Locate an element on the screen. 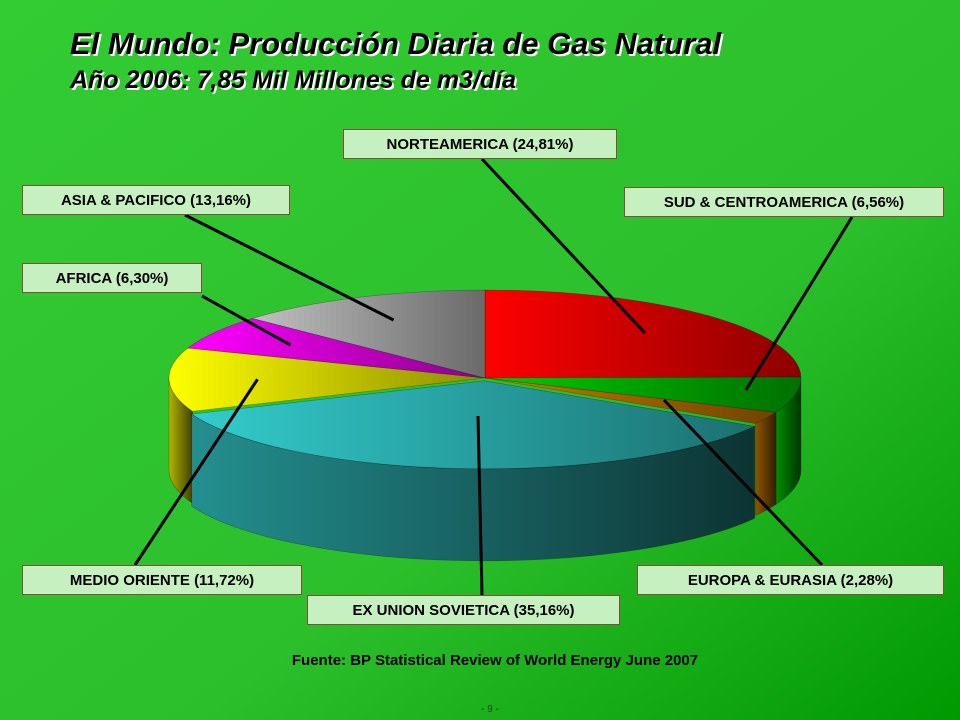 The height and width of the screenshot is (720, 960). label-europa-eurasia: EUROPA & EURASIA (2,28%) is located at coordinates (790, 580).